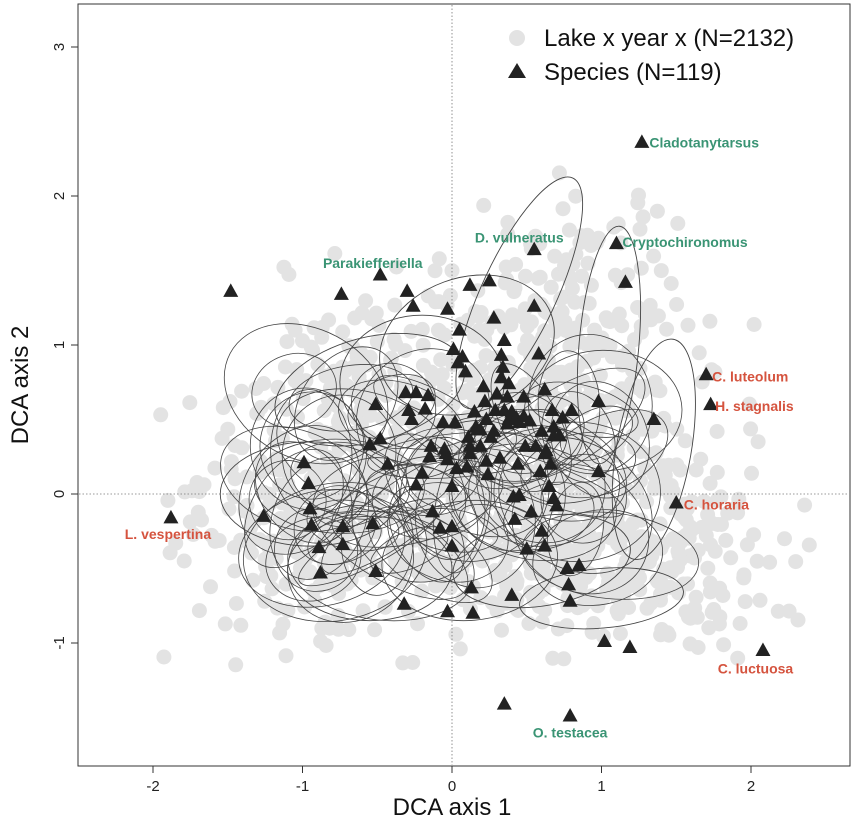 This screenshot has width=853, height=824. What do you see at coordinates (452, 807) in the screenshot?
I see `x-axis-title: DCA axis 1` at bounding box center [452, 807].